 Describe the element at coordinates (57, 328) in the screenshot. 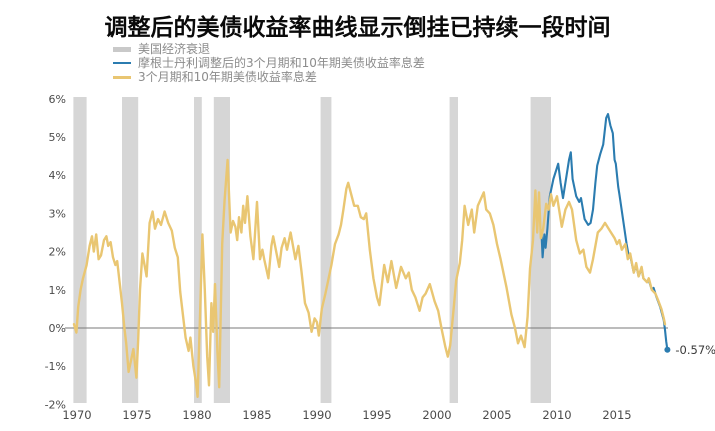

I see `y-tick-label: 0%` at that location.